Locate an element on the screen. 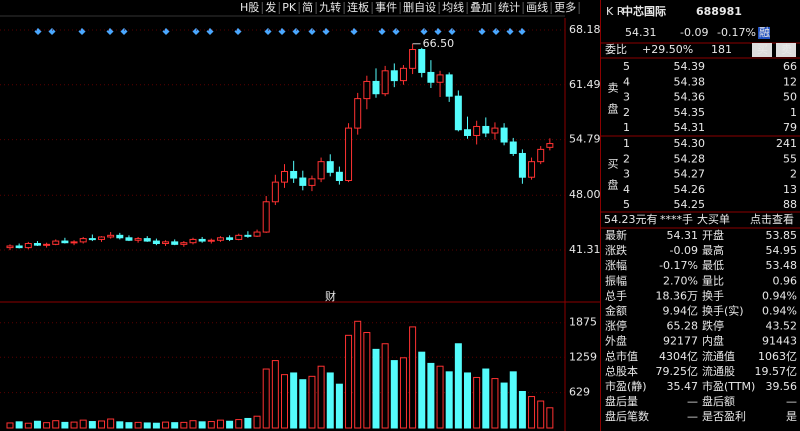 The image size is (800, 431). volume-tick-label: 1875 is located at coordinates (583, 322).